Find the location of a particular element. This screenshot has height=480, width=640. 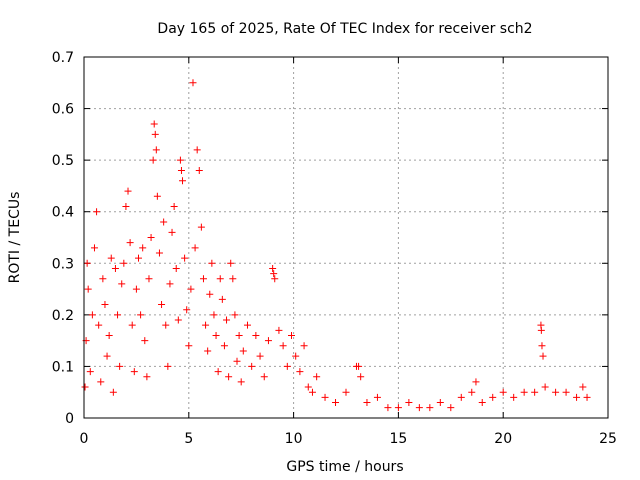

x-tick-label: 5 is located at coordinates (188, 439).